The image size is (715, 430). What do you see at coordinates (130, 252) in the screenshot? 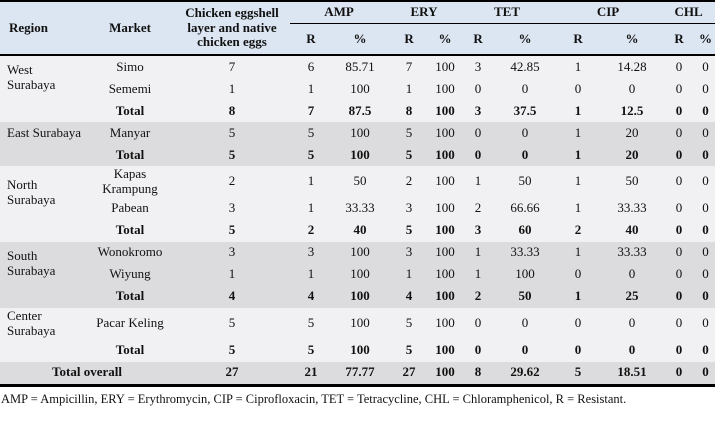
I see `market-cell: Wonokromo` at bounding box center [130, 252].